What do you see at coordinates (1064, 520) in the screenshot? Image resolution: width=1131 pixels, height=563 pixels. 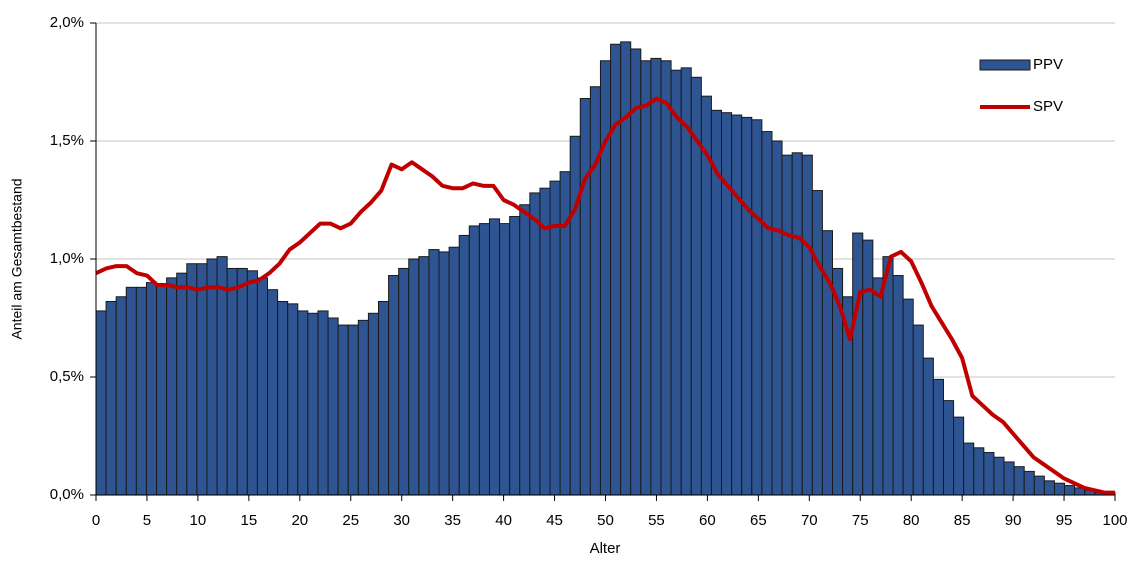 I see `x-tick-label: 95` at bounding box center [1064, 520].